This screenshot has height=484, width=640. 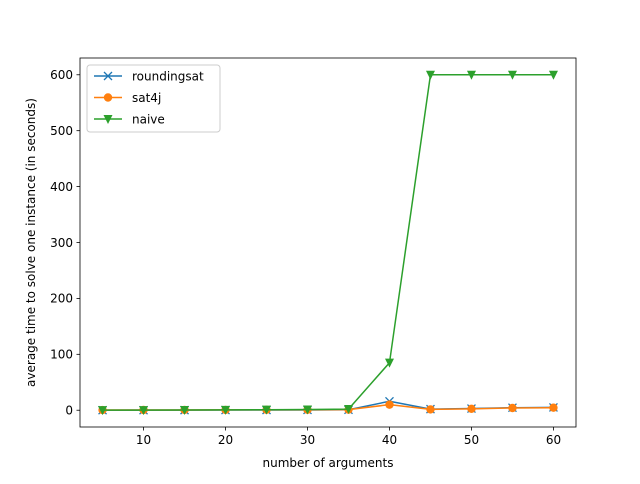 What do you see at coordinates (61, 131) in the screenshot?
I see `y-tick-label-5: 500` at bounding box center [61, 131].